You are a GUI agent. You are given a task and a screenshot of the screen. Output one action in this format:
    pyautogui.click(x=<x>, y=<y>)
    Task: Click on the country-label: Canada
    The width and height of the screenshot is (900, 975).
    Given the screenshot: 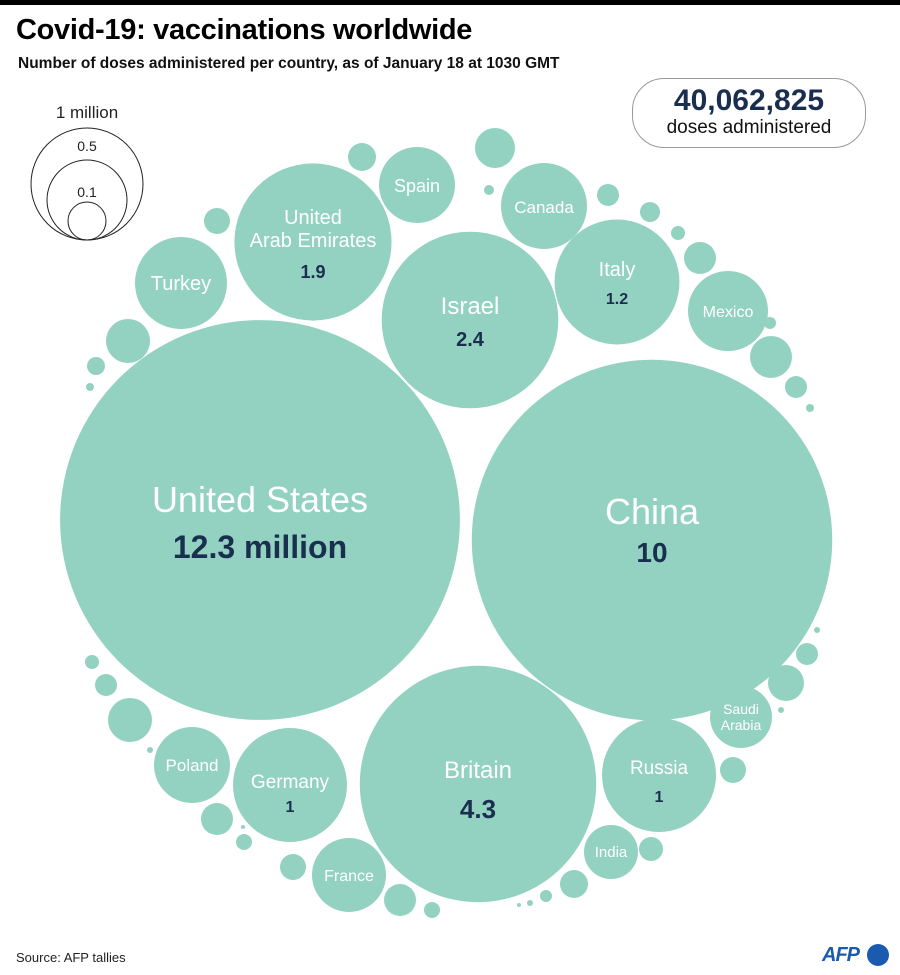 What is the action you would take?
    pyautogui.click(x=544, y=207)
    